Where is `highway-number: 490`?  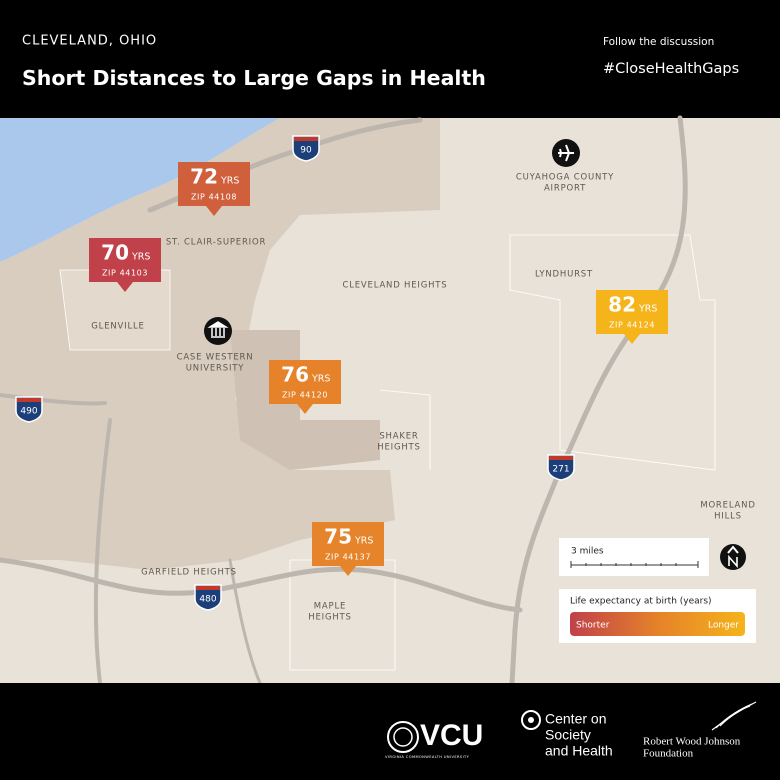
highway-number: 490 is located at coordinates (28, 412).